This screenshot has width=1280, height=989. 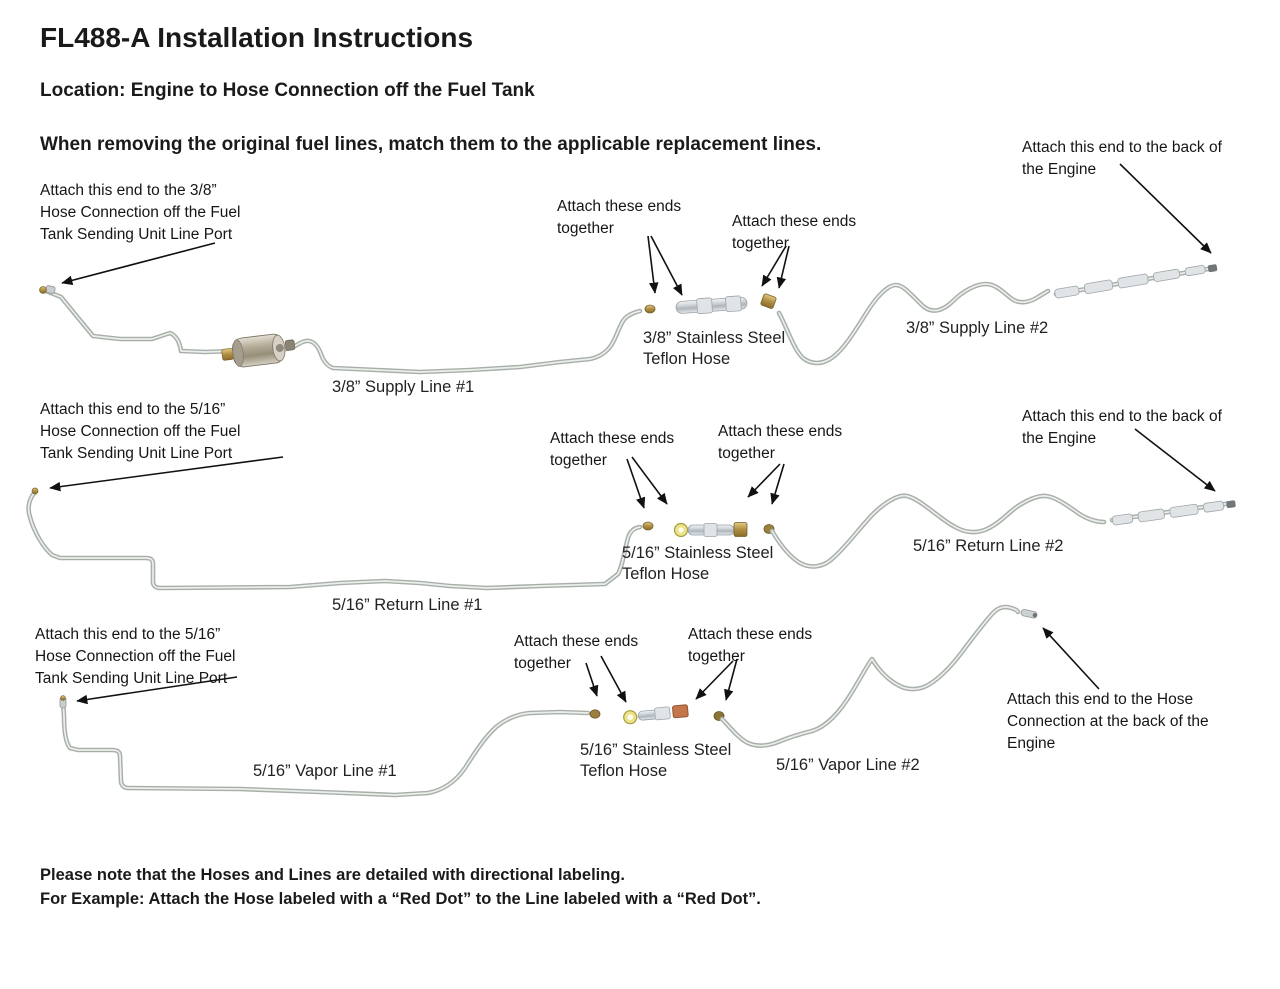 I want to click on page-title: FL488-A Installation Instructions, so click(x=257, y=37).